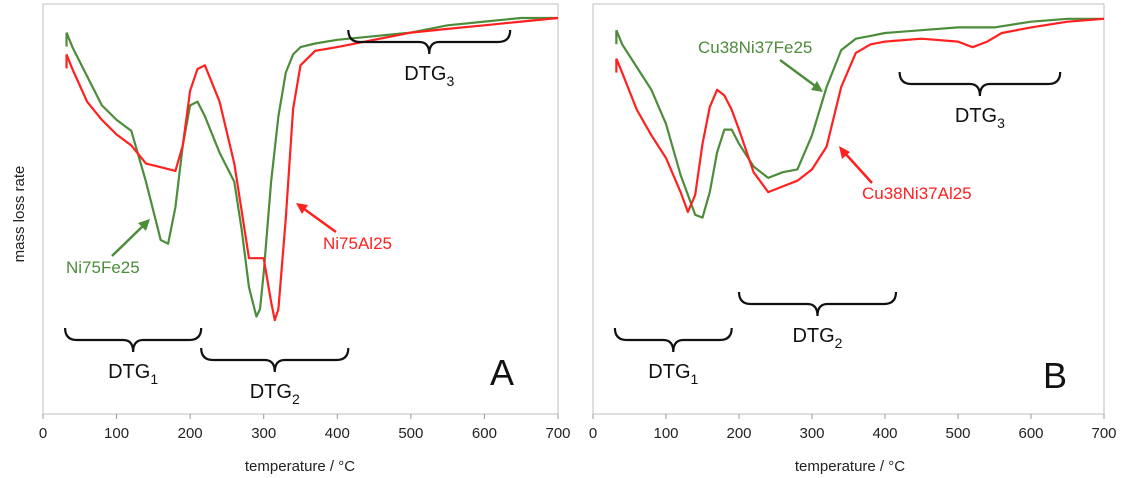  Describe the element at coordinates (154, 379) in the screenshot. I see `panel-a-dtg-subscript-1: 1` at that location.